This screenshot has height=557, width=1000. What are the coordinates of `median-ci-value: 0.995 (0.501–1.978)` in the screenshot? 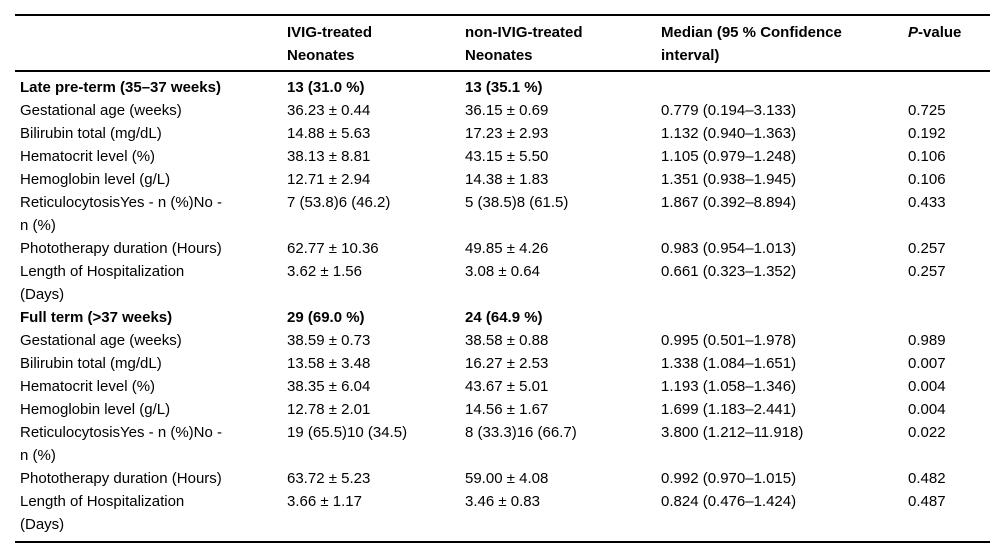 It's located at (729, 340).